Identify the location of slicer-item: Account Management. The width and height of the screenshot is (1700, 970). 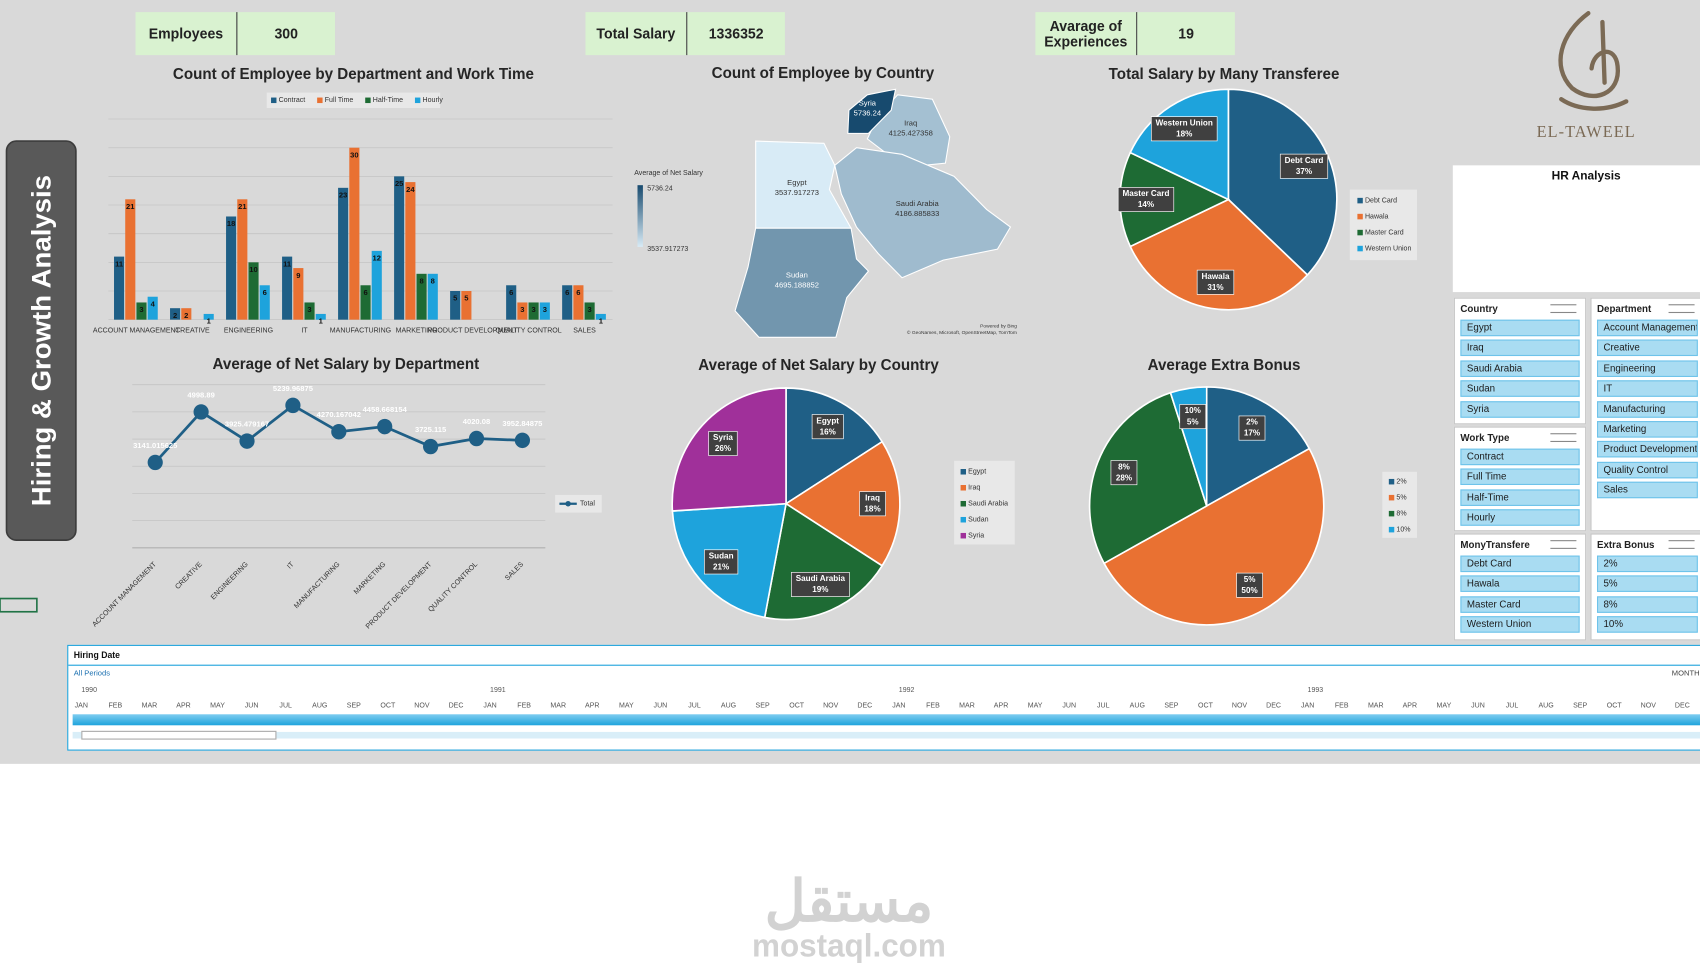
(1647, 328).